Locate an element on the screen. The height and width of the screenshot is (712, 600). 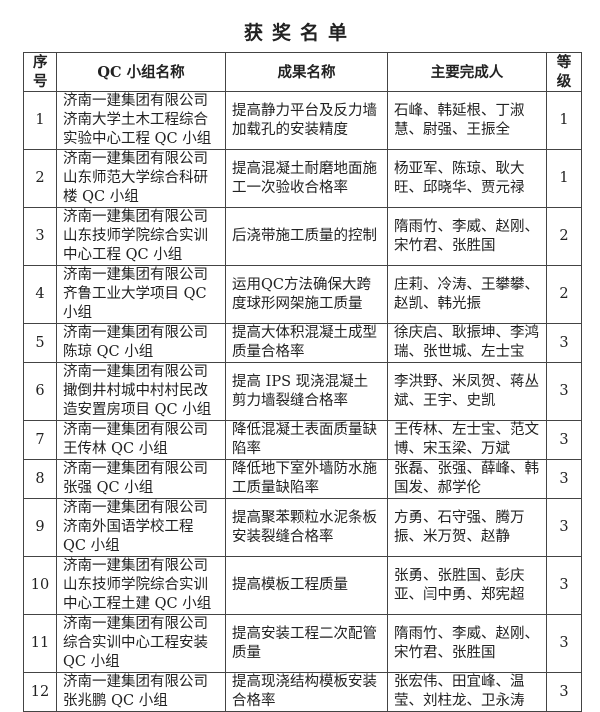
qc-group-name: 济南一建集团有限公司济南大学土木工程综合实验中心工程 QC 小组 is located at coordinates (141, 120).